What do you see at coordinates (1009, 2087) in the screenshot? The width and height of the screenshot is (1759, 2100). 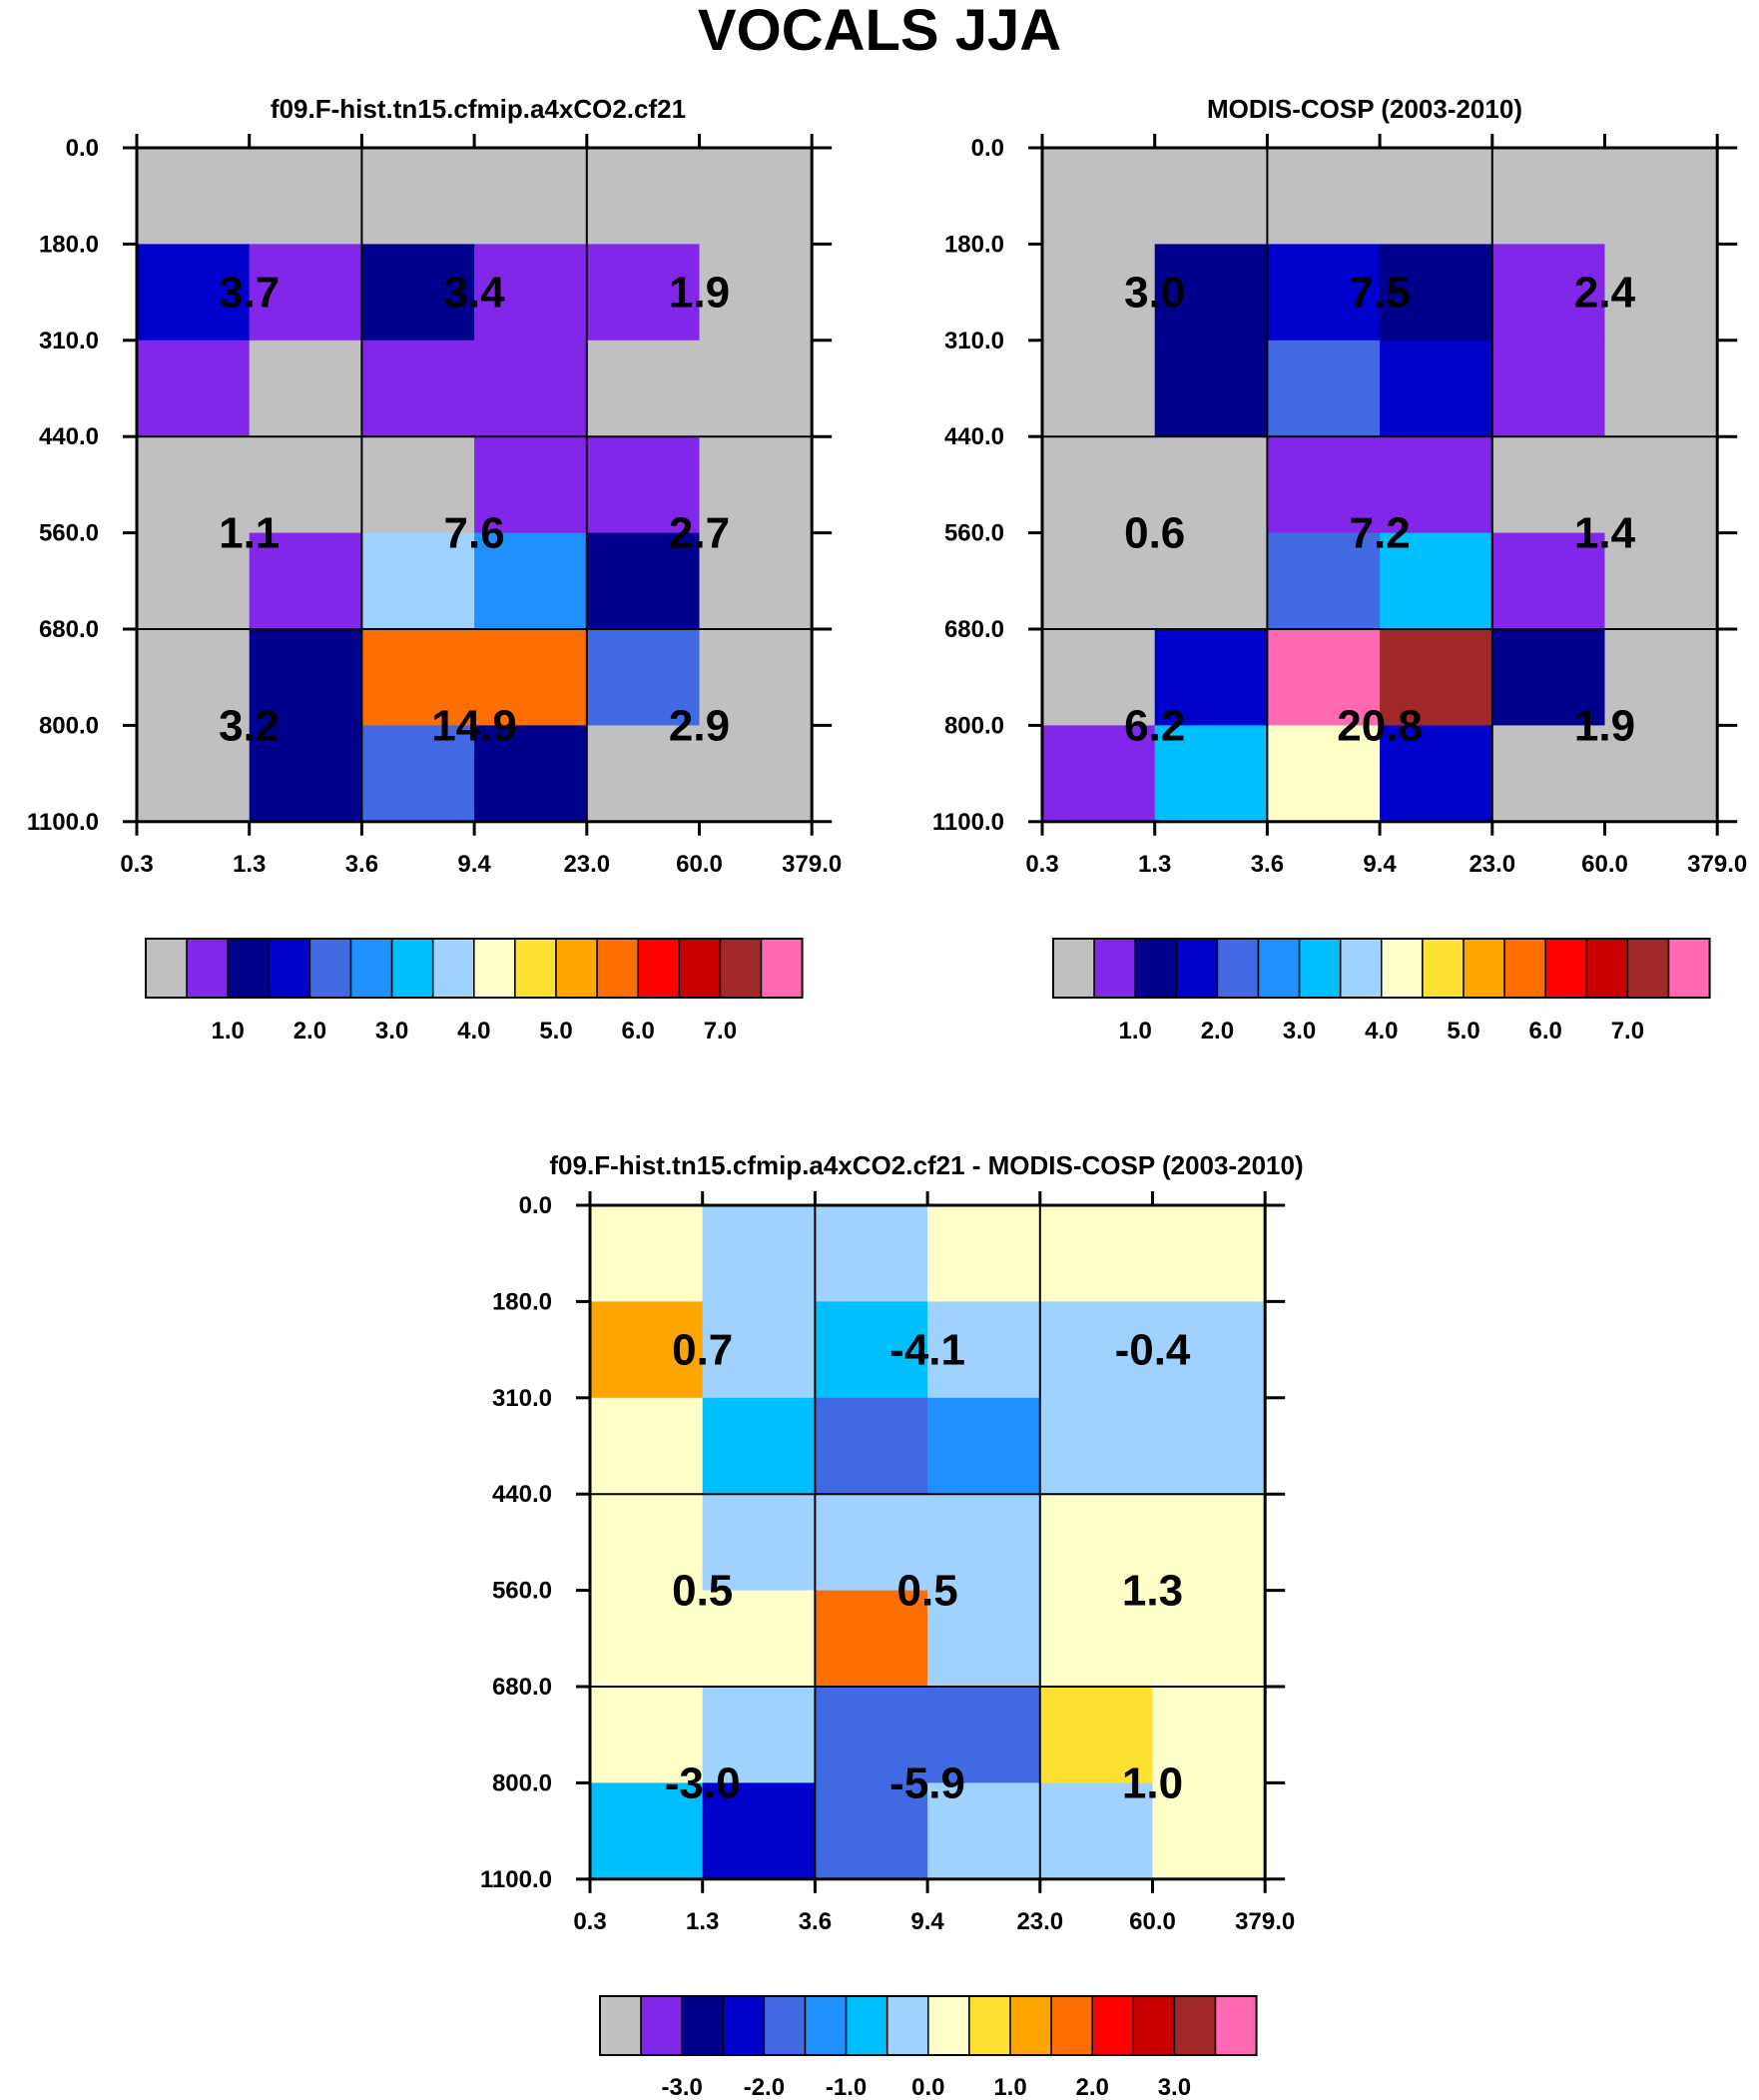 I see `colorbar-label: 1.0` at bounding box center [1009, 2087].